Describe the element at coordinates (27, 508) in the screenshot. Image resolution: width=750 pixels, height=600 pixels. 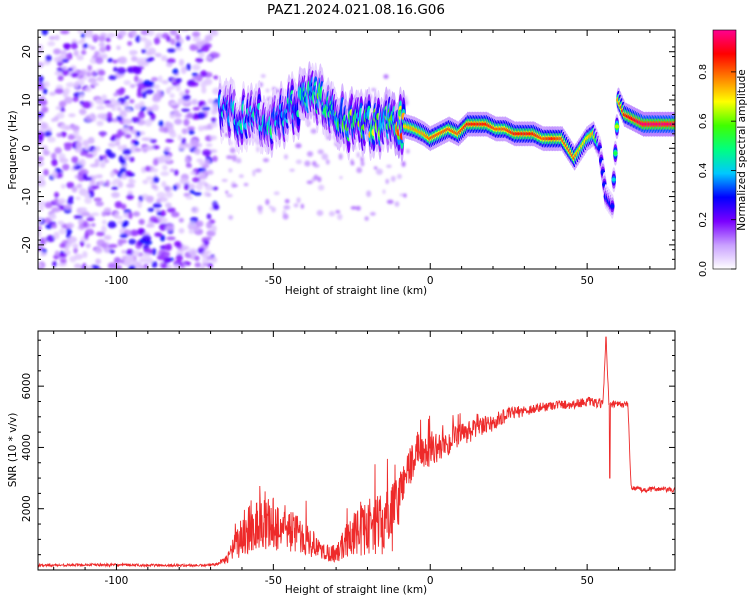
I see `y-tick-label: 2000` at that location.